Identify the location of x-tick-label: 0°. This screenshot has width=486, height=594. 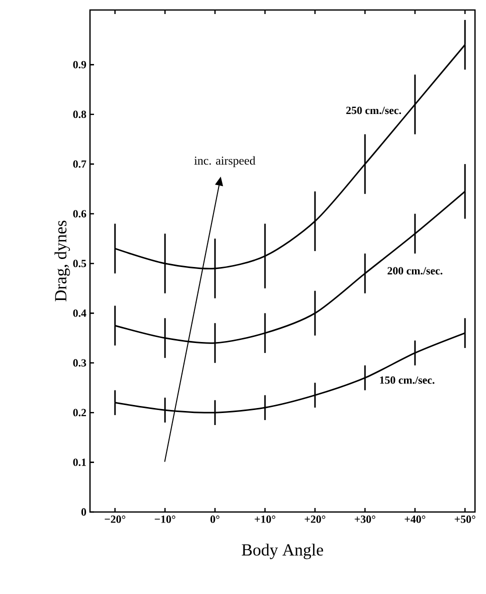
(215, 519).